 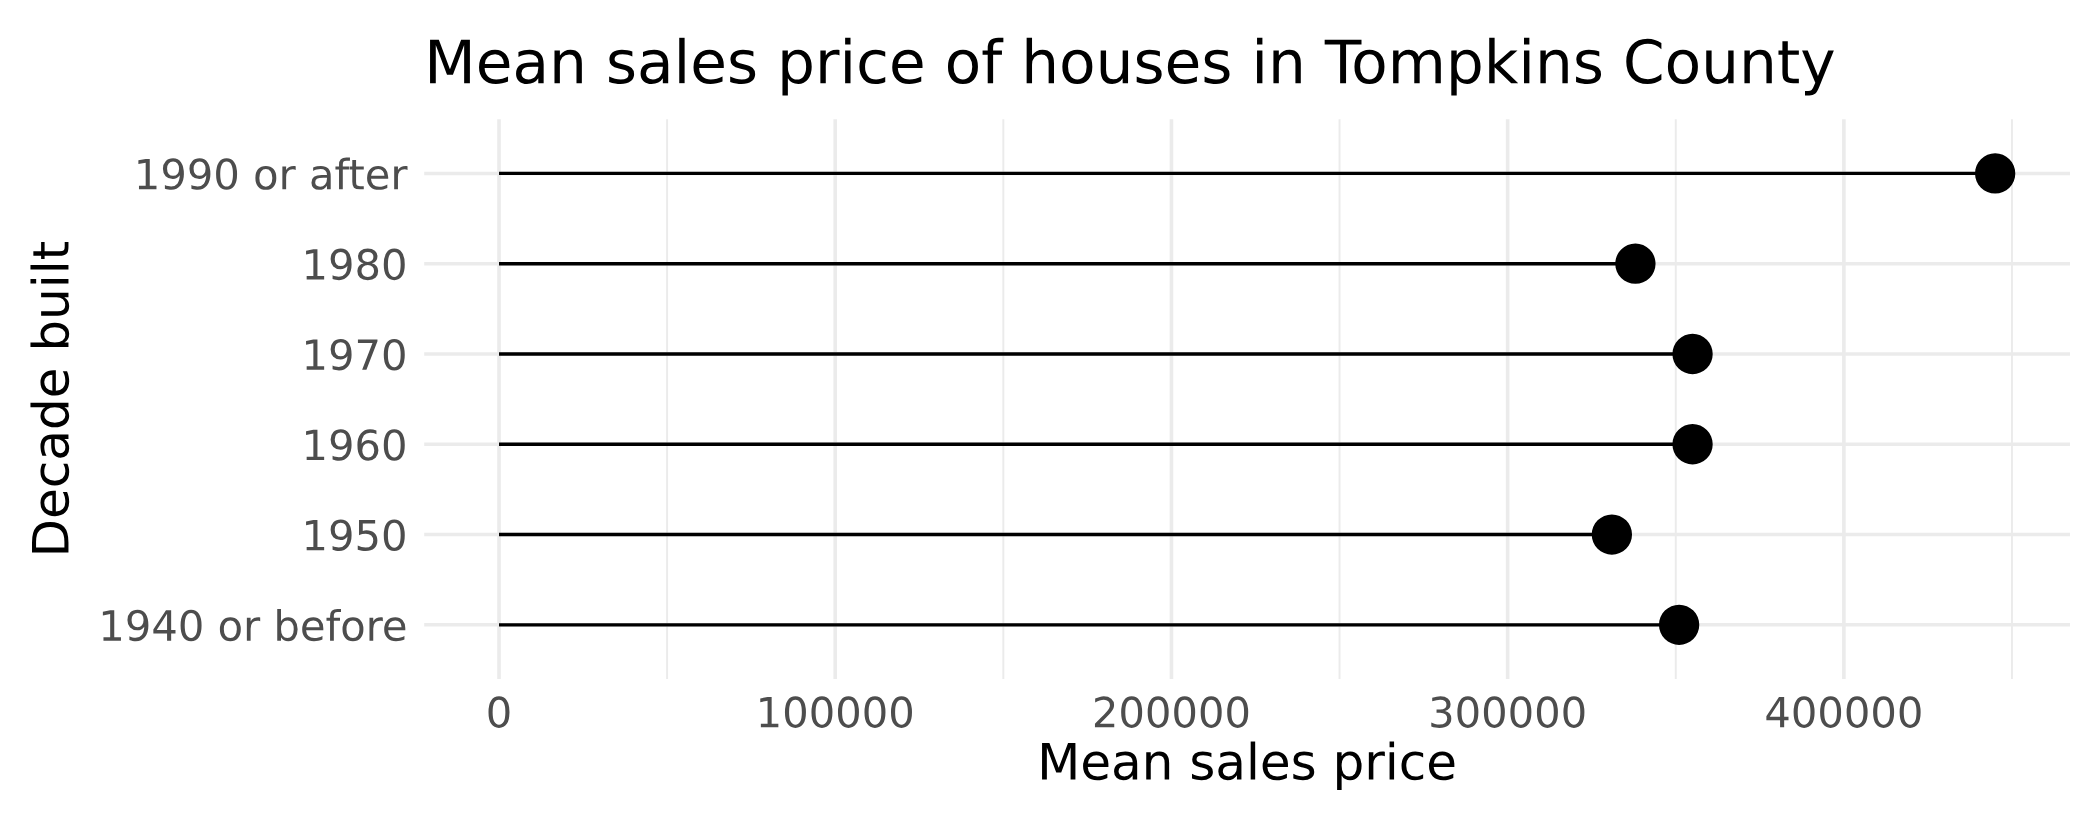 What do you see at coordinates (499, 712) in the screenshot?
I see `x-tick-label: 0` at bounding box center [499, 712].